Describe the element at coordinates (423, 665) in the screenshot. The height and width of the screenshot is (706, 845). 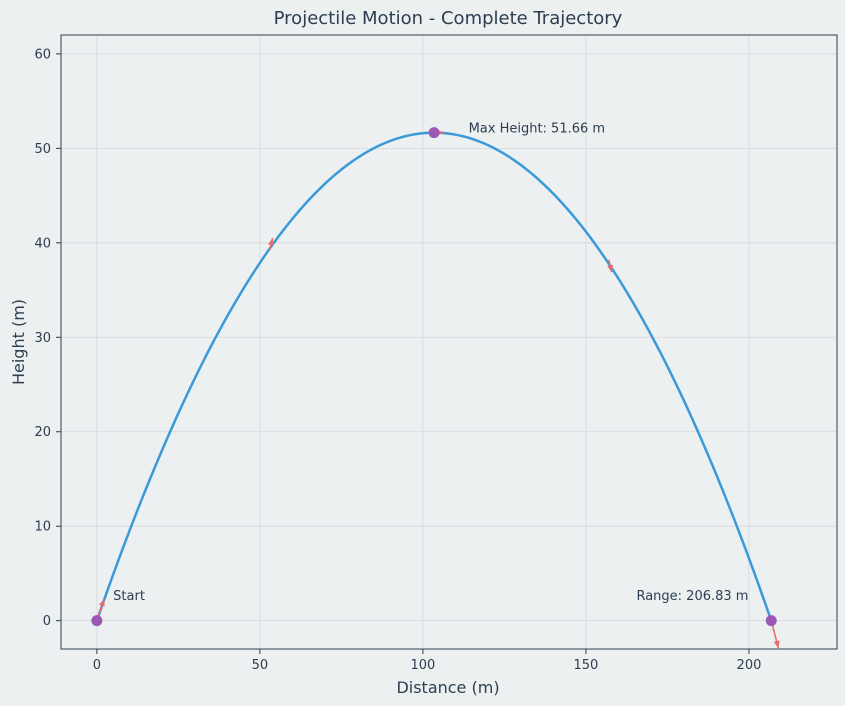
I see `x-tick-label: 100` at that location.